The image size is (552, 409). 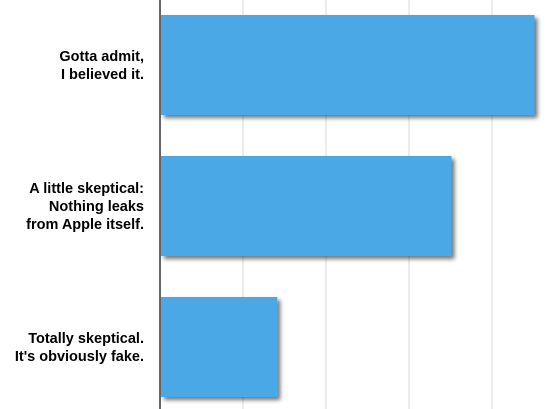 What do you see at coordinates (306, 206) in the screenshot?
I see `bar-little-skeptical` at bounding box center [306, 206].